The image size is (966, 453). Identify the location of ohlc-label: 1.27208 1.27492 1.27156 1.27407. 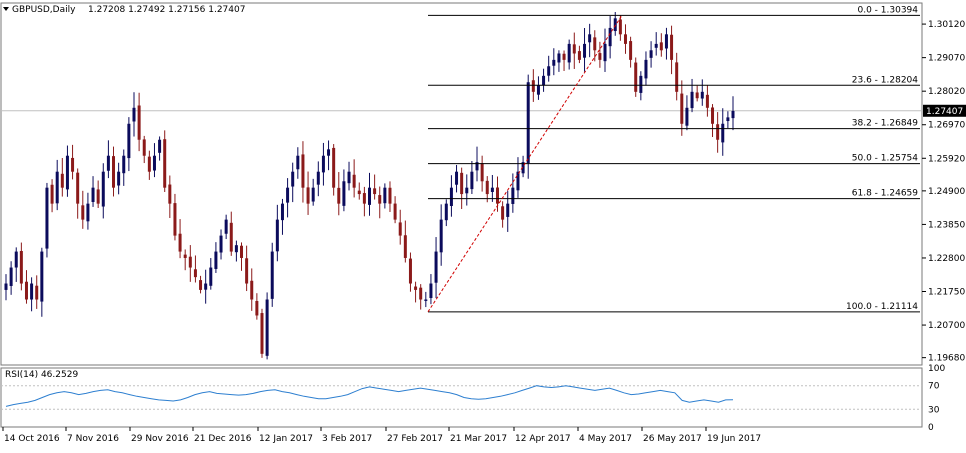
(166, 10).